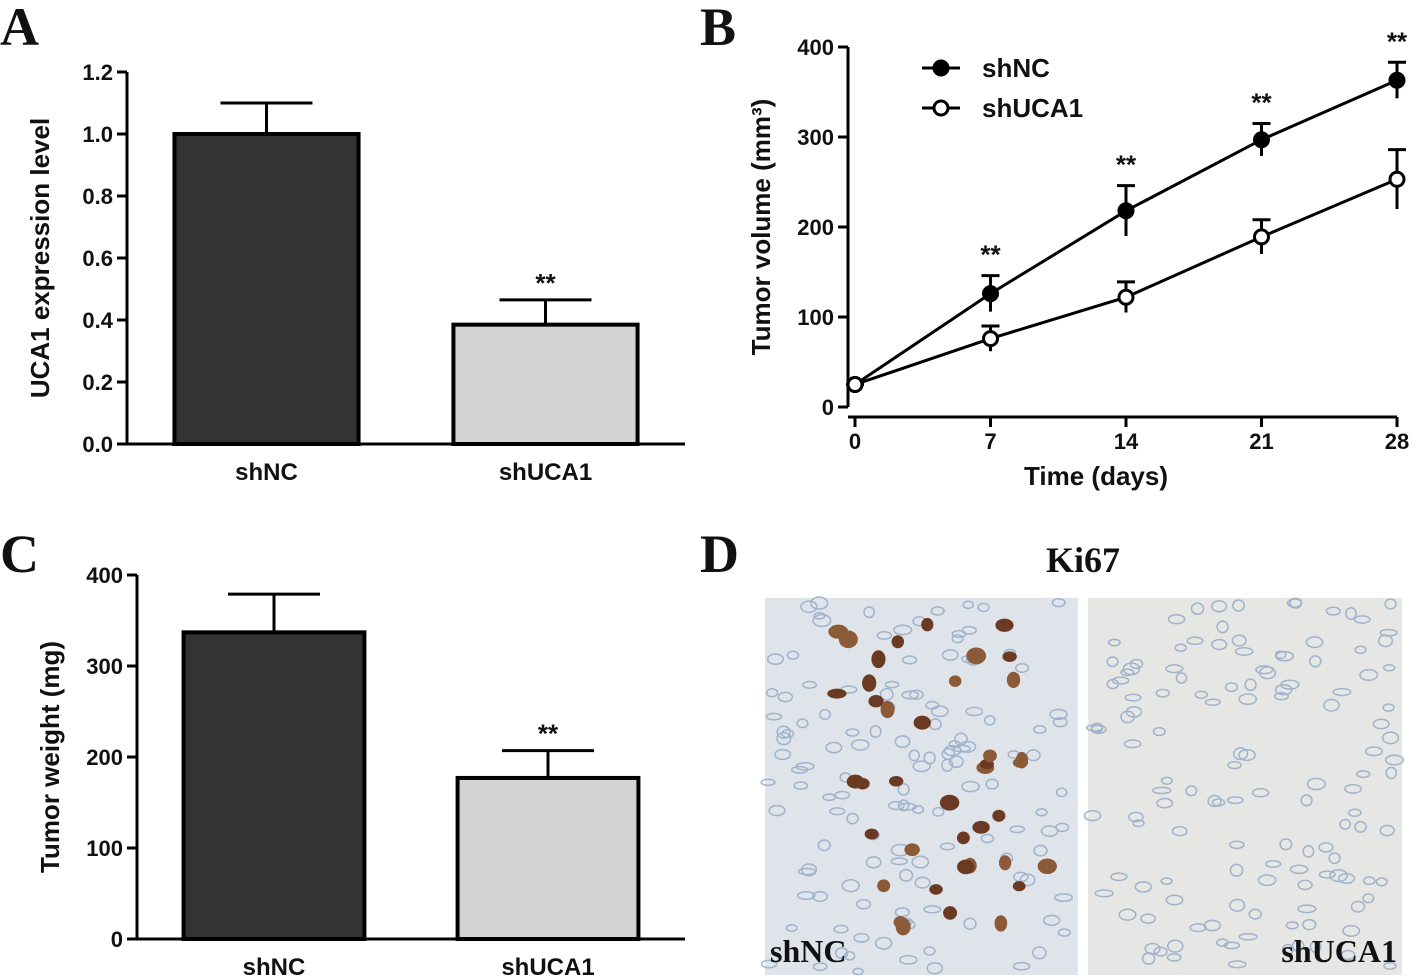 Image resolution: width=1416 pixels, height=980 pixels. I want to click on annotation: **, so click(545, 283).